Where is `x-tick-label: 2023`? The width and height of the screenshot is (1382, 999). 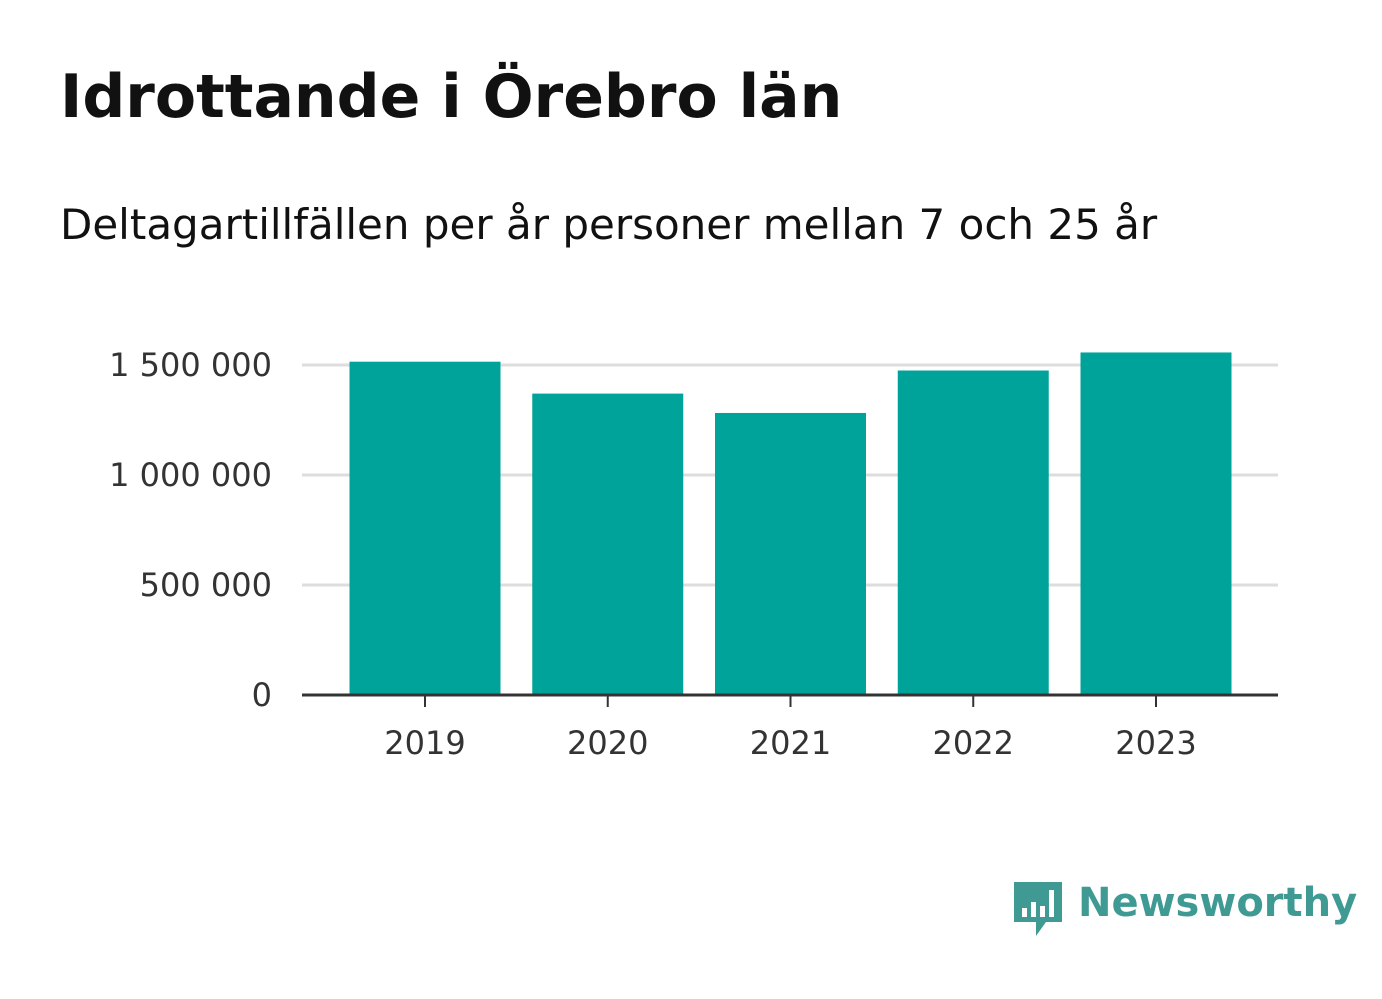
x-tick-label: 2023 is located at coordinates (1155, 743).